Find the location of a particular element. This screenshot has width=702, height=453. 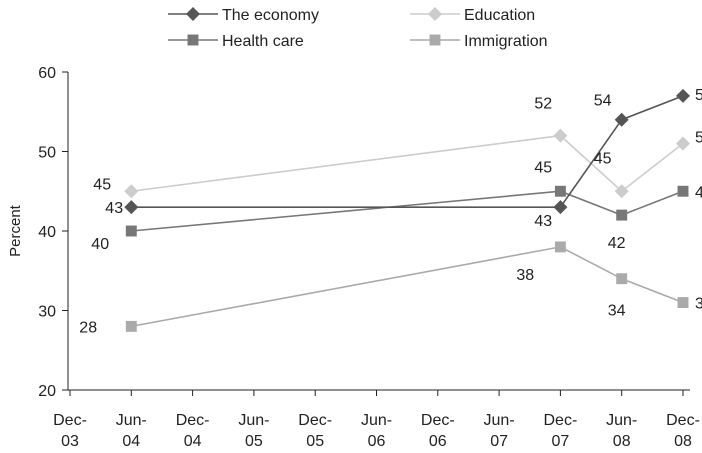

y-ticks: 20 30 40 50 60 is located at coordinates (53, 232).